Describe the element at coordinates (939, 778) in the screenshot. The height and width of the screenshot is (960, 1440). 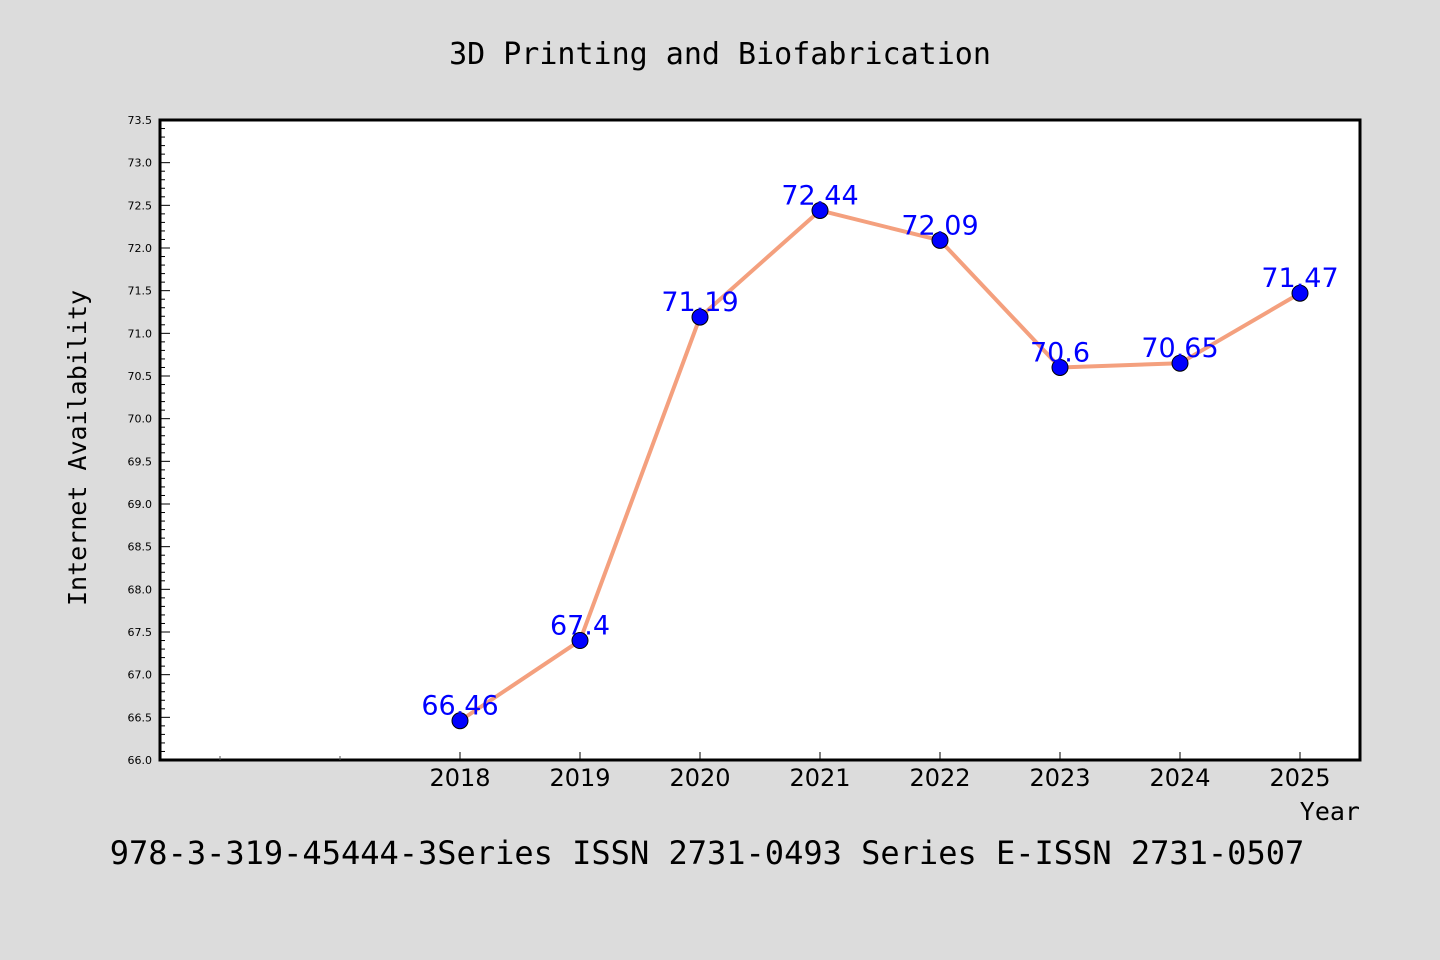
I see `x-tick-label: 2022` at that location.